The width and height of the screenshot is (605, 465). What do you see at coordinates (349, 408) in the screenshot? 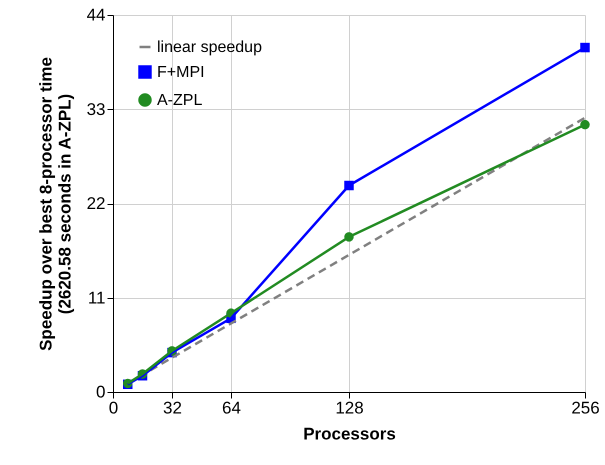
I see `x-tick-label: 128` at bounding box center [349, 408].